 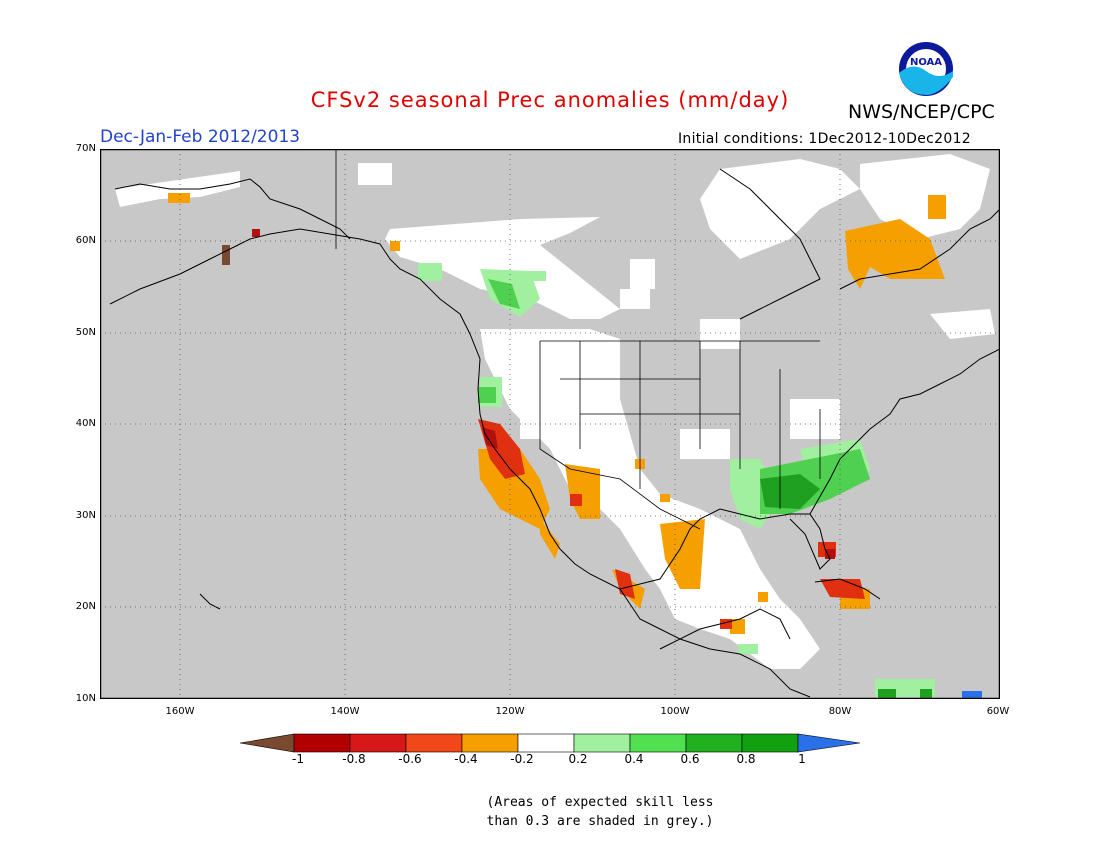 I want to click on lat-label-40n: 40N, so click(x=85, y=423).